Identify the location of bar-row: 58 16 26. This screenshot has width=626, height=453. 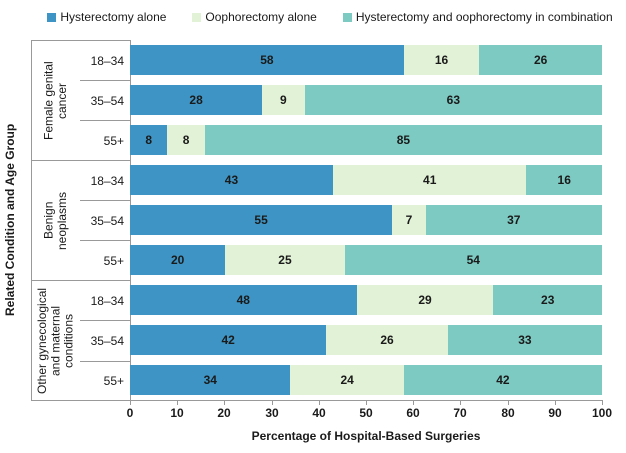
(366, 60).